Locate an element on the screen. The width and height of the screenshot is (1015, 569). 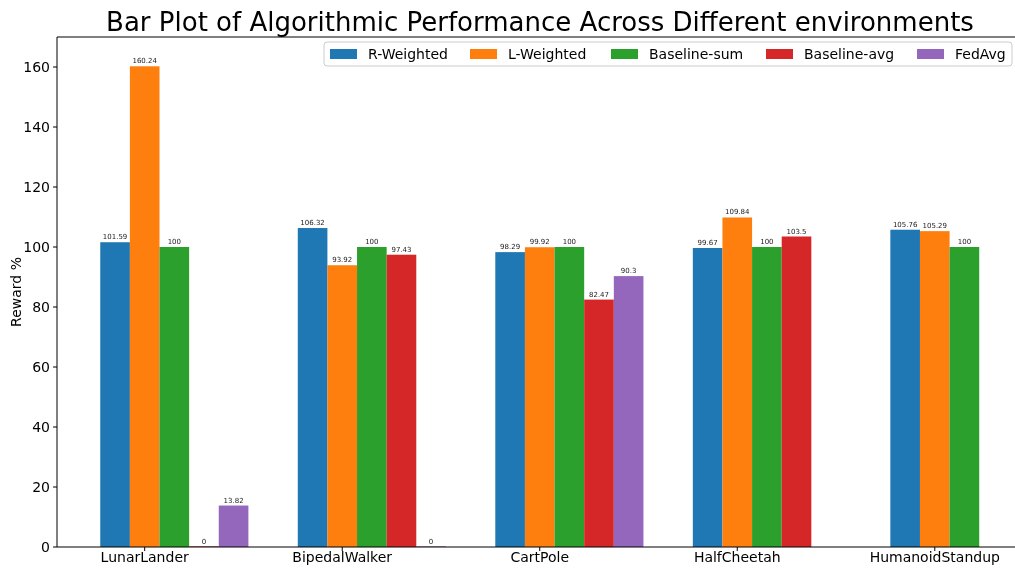
y-tick-label: 20 is located at coordinates (41, 486).